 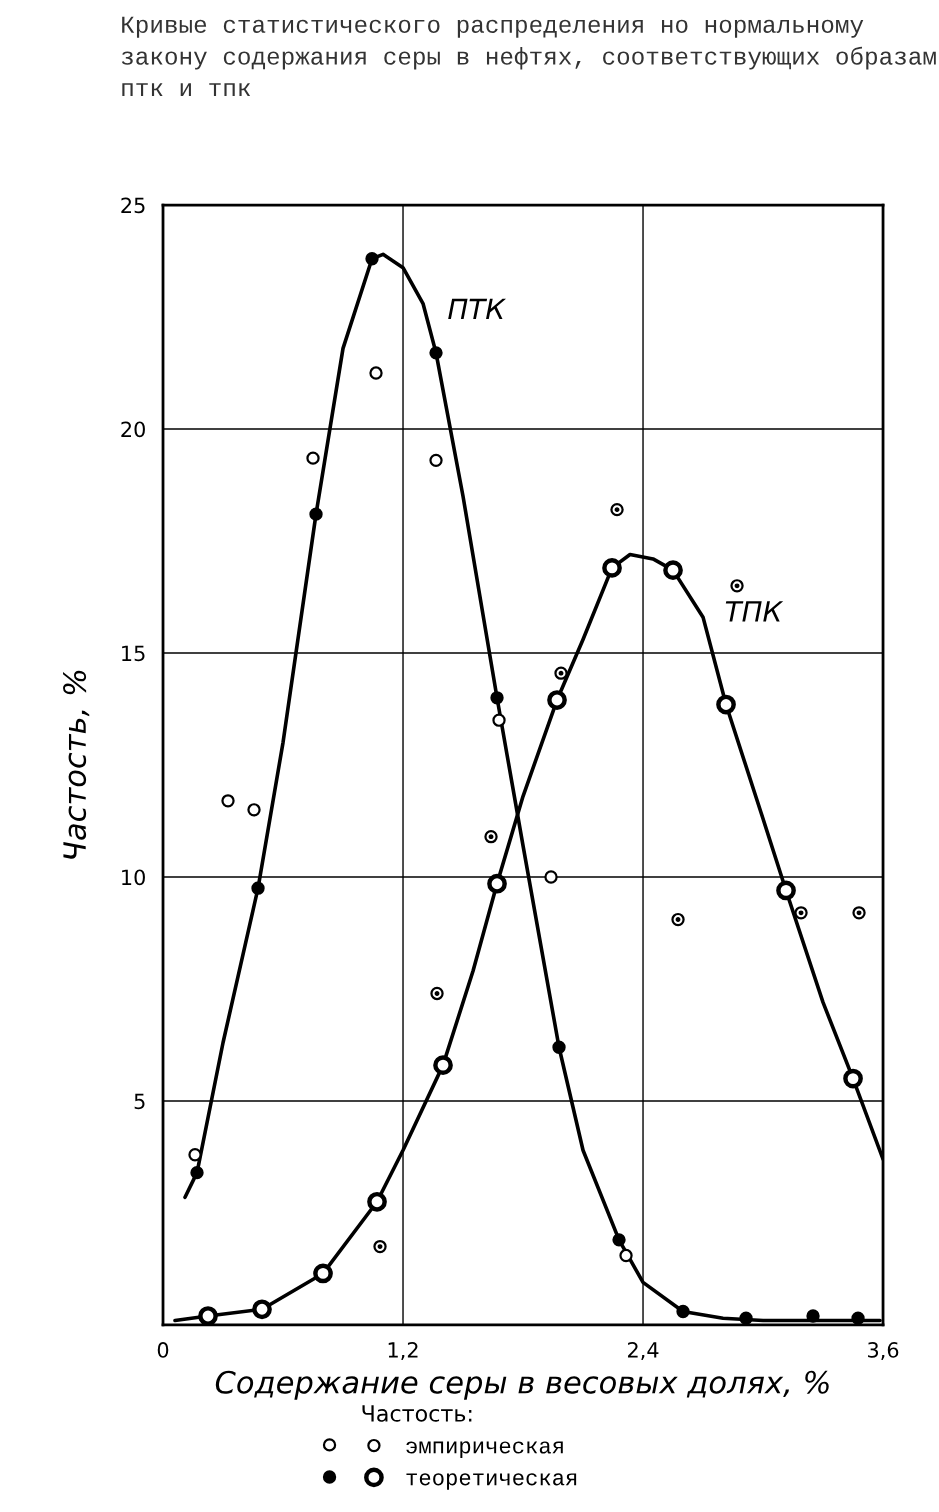 What do you see at coordinates (477, 309) in the screenshot?
I see `annotation: ПТК` at bounding box center [477, 309].